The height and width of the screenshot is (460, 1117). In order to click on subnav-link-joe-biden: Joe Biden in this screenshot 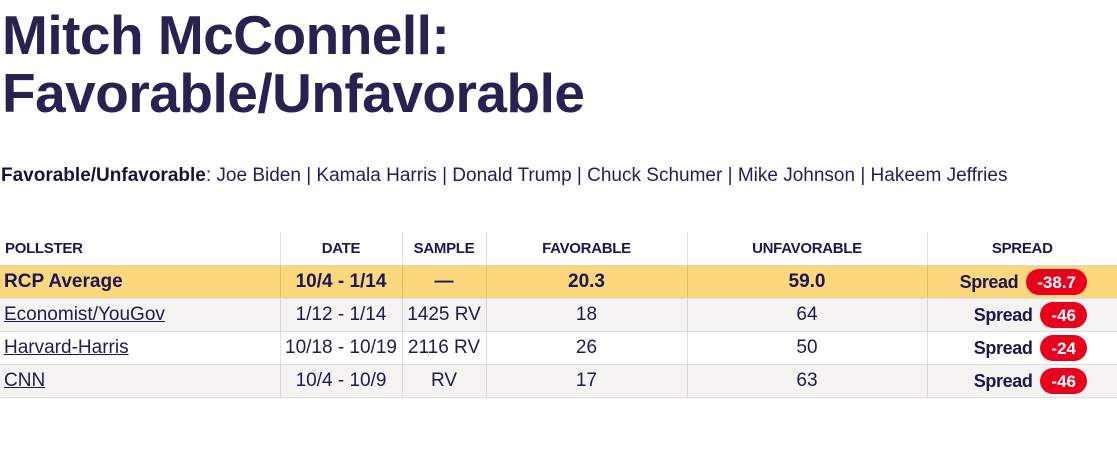, I will do `click(258, 175)`.